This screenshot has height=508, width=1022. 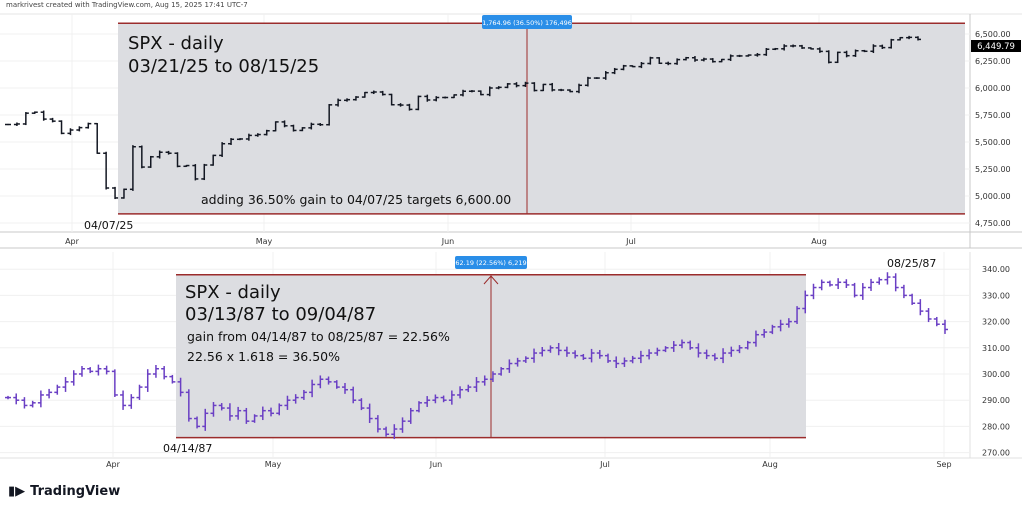 What do you see at coordinates (996, 453) in the screenshot?
I see `price-tick-label: 270.00` at bounding box center [996, 453].